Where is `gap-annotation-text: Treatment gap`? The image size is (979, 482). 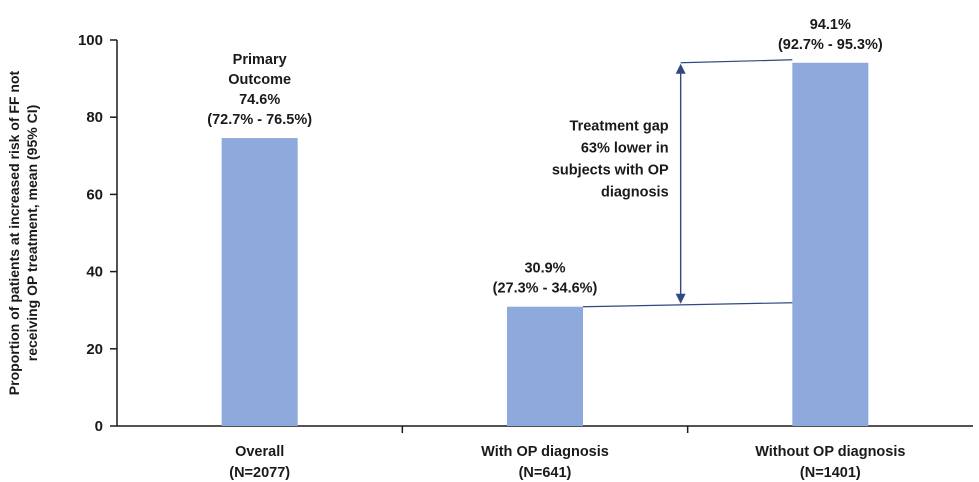
gap-annotation-text: Treatment gap is located at coordinates (619, 127).